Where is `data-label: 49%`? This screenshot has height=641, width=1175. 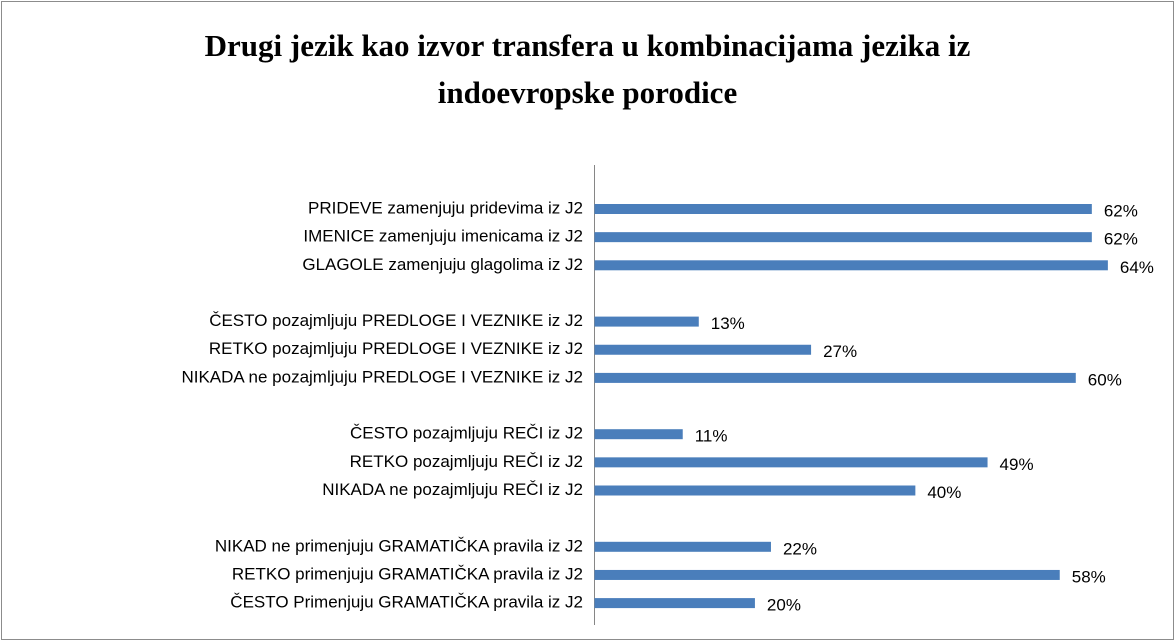 data-label: 49% is located at coordinates (1017, 464).